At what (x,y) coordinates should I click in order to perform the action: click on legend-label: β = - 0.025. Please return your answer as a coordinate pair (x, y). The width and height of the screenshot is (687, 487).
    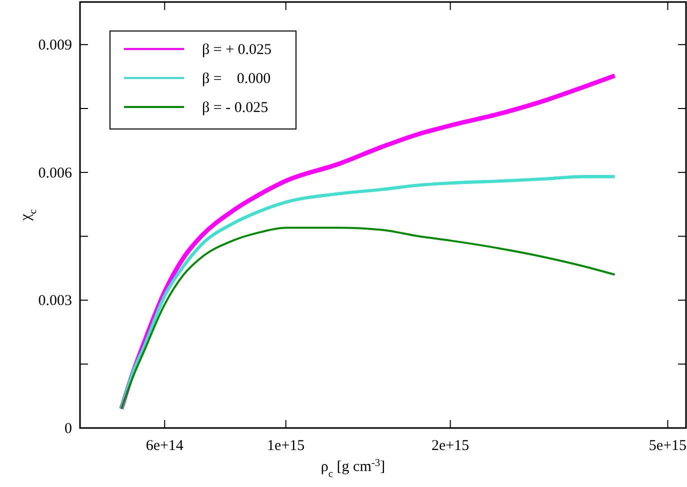
    Looking at the image, I should click on (235, 108).